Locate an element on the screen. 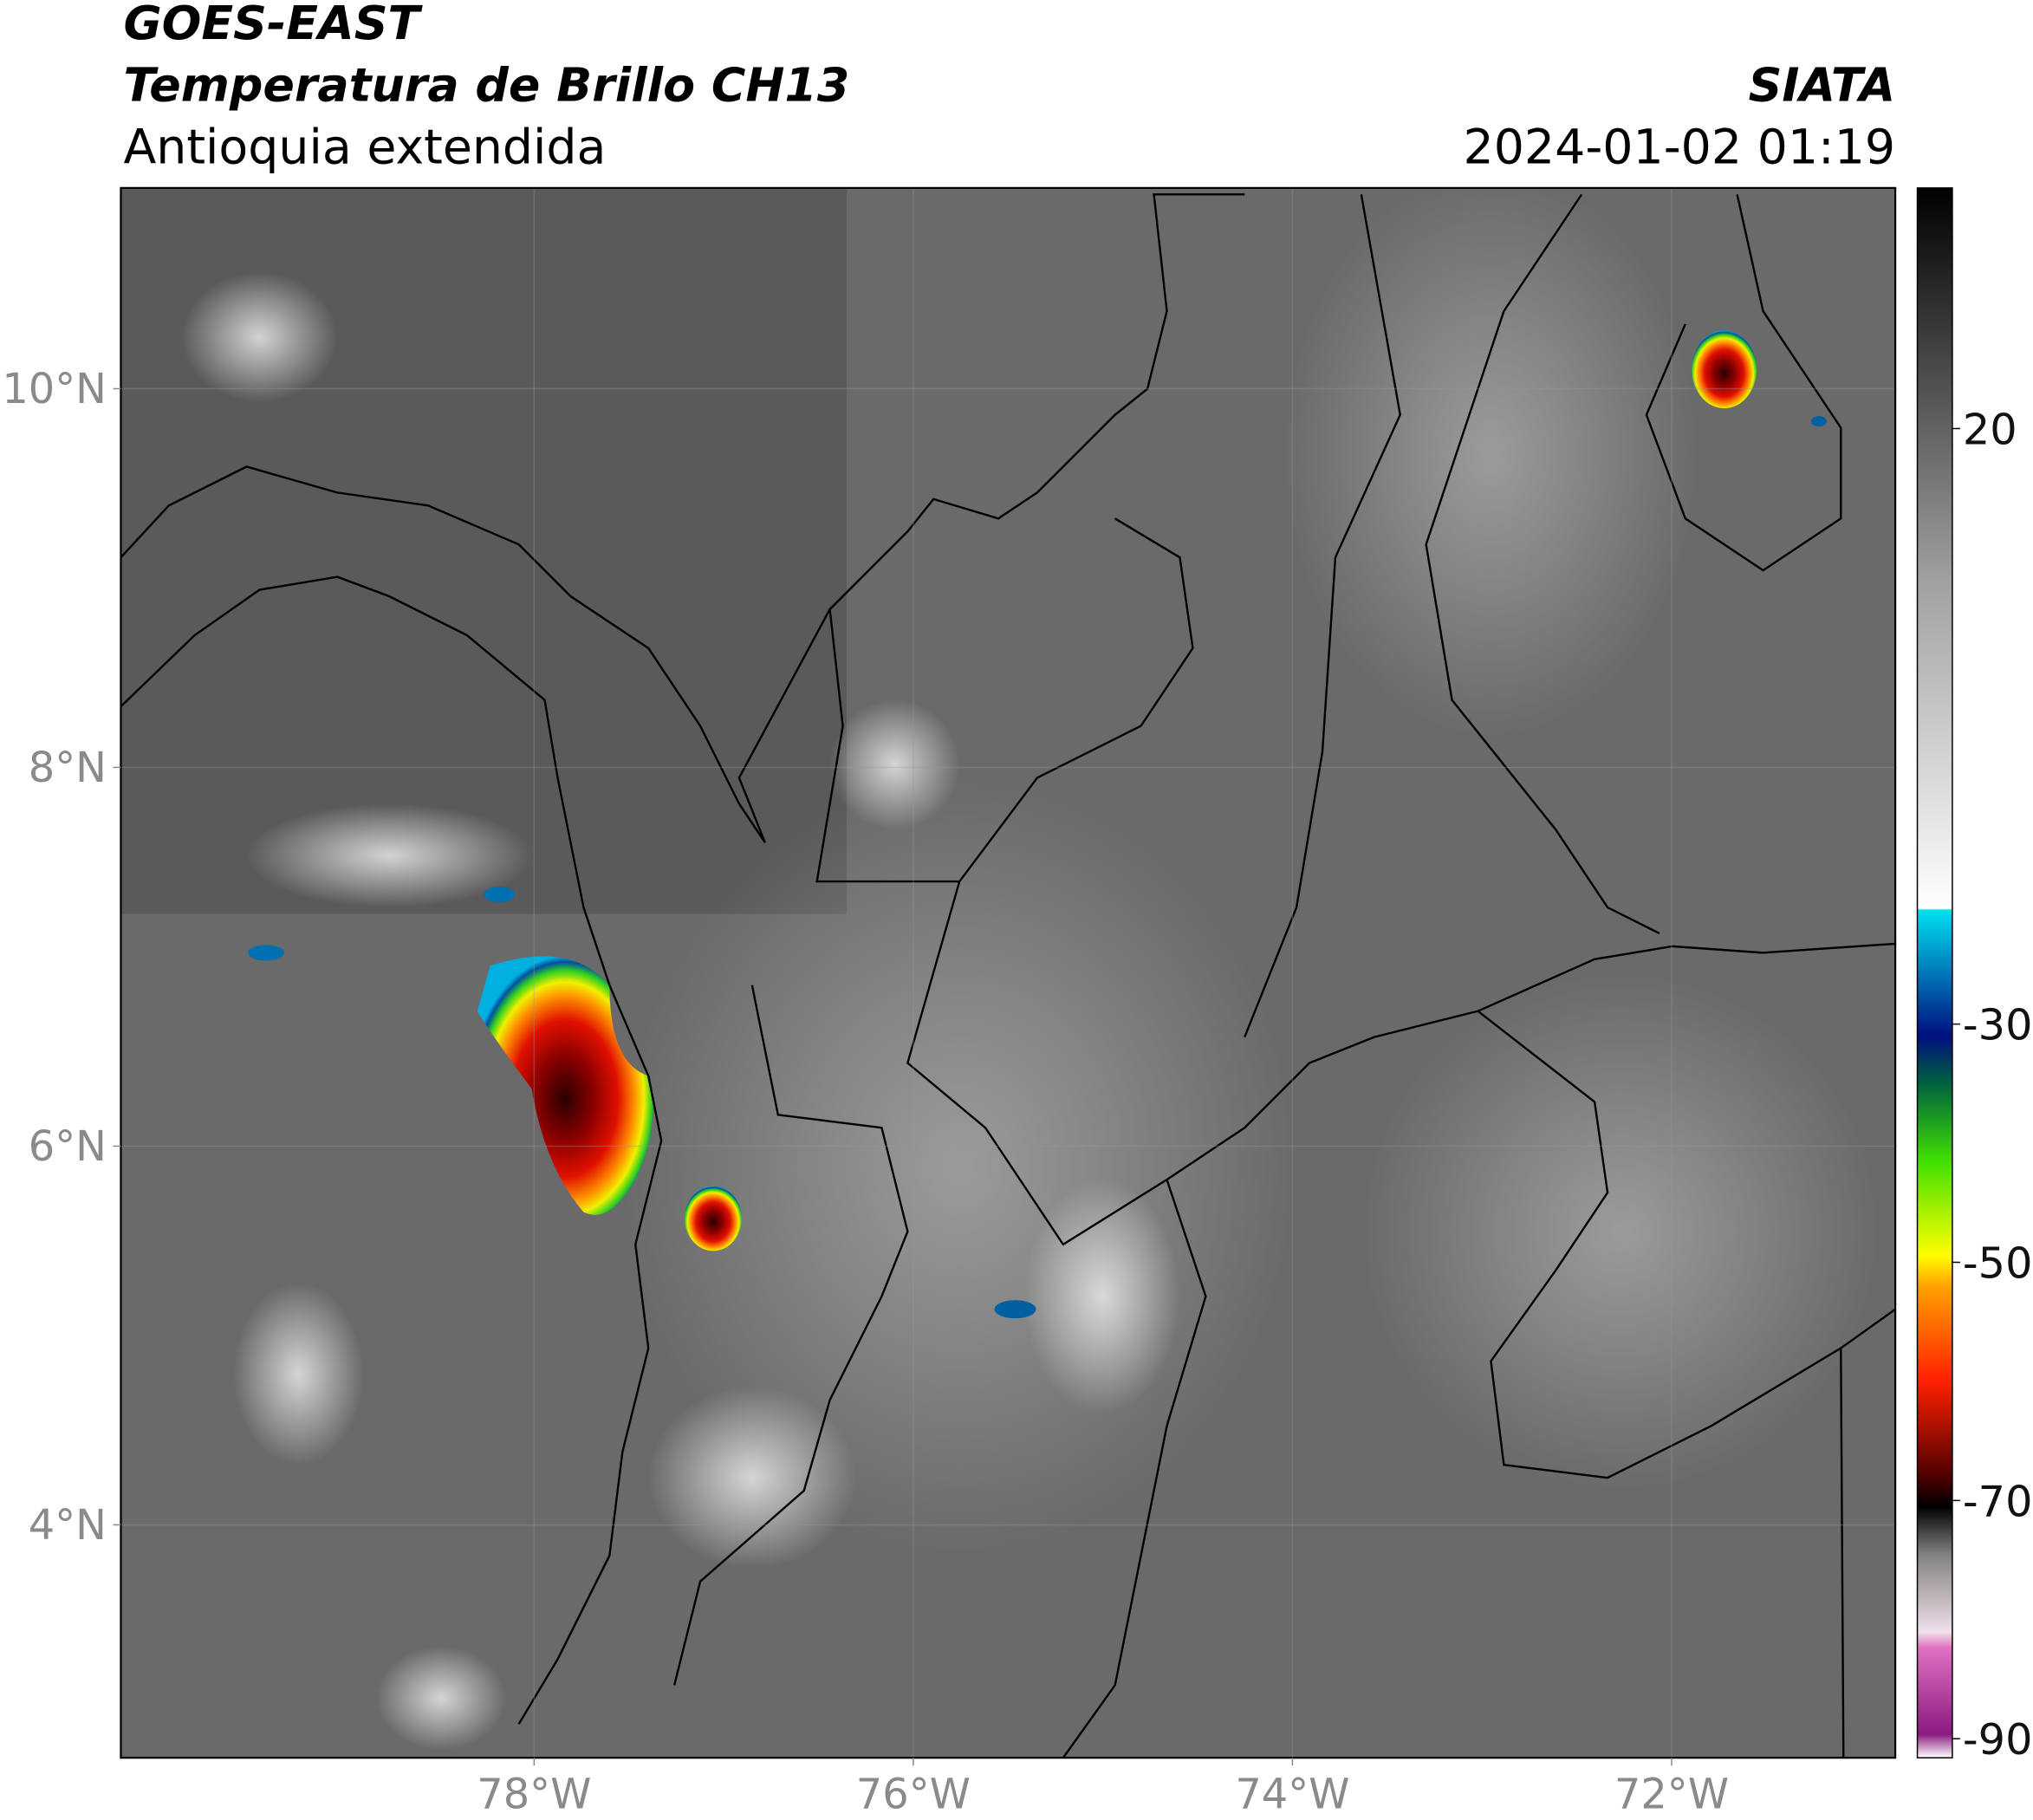 The height and width of the screenshot is (1820, 2033). x-tick-label: 74°W is located at coordinates (1292, 1795).